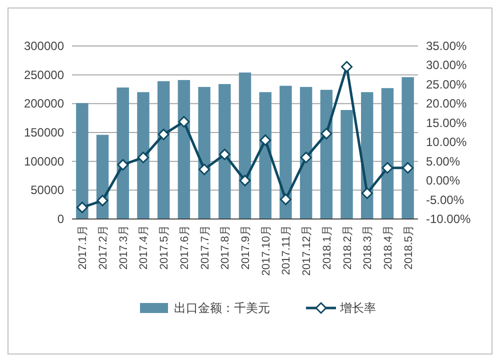  Describe the element at coordinates (408, 247) in the screenshot. I see `x-tick-label: 2018.5月` at that location.